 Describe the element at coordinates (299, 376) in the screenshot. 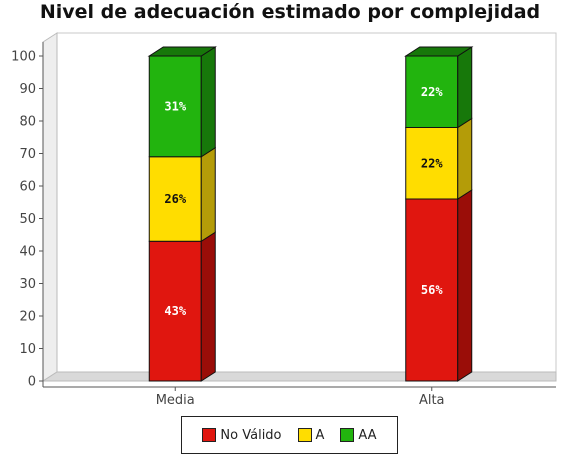

I see `floor` at that location.